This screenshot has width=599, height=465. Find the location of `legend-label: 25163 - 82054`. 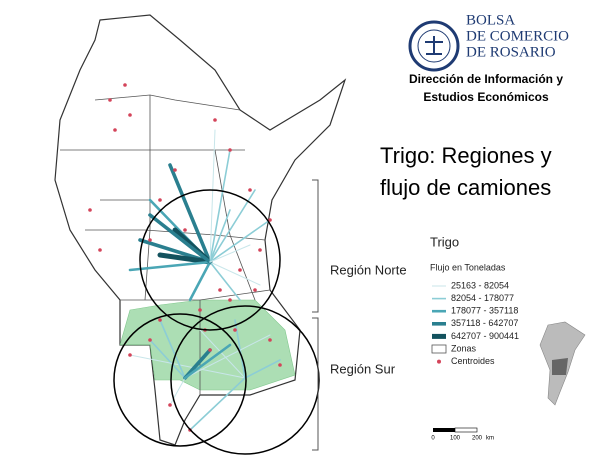

legend-label: 25163 - 82054 is located at coordinates (480, 285).